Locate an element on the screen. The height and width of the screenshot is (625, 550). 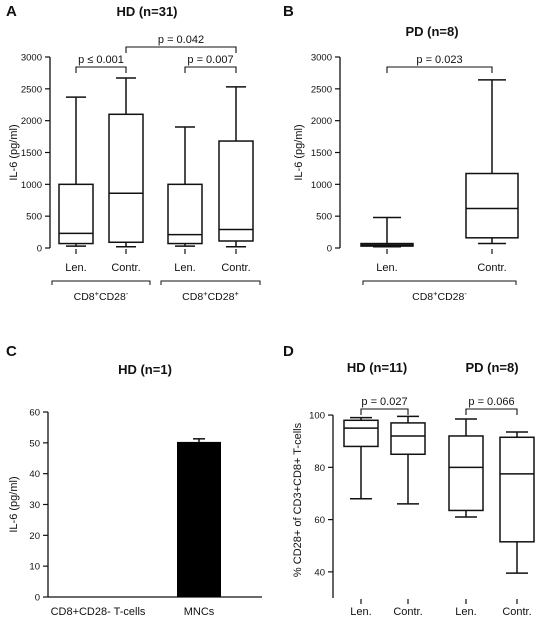
y-axis-label: % CD28+ of CD3+CD8+ T-cells is located at coordinates (298, 499).